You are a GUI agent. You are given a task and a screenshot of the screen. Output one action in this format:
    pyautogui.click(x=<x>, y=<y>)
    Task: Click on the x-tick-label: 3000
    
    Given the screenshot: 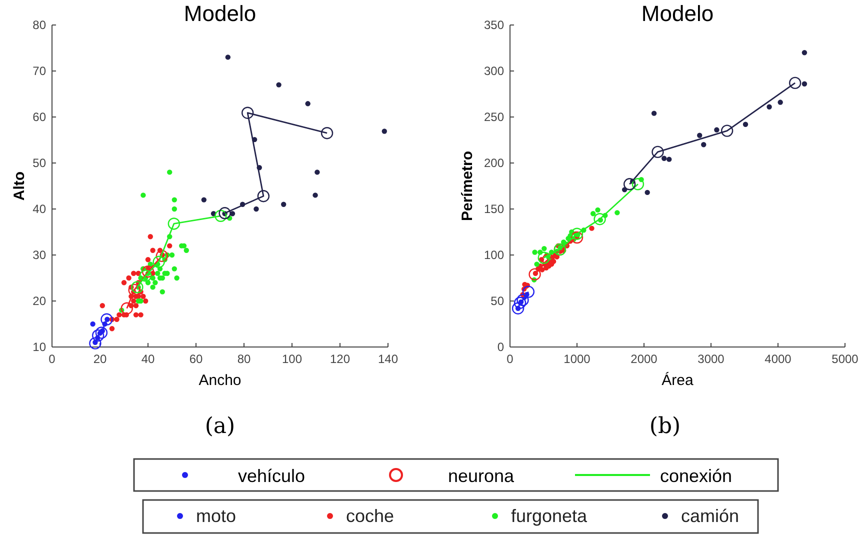 What is the action you would take?
    pyautogui.click(x=711, y=359)
    